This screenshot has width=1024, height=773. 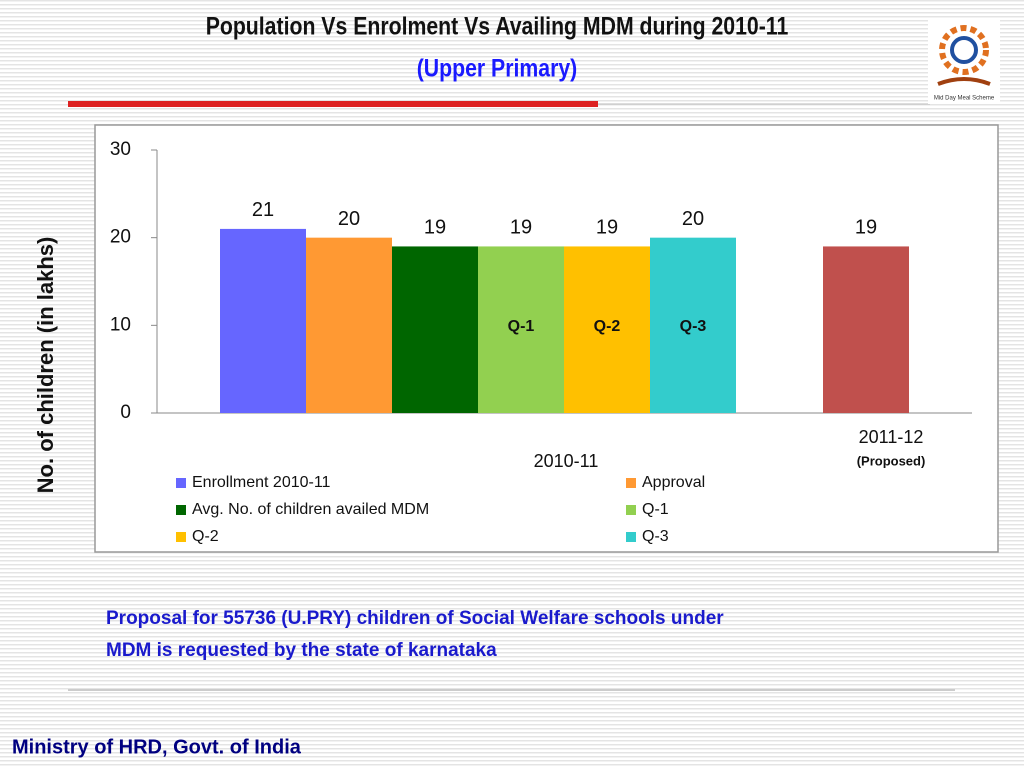 What do you see at coordinates (964, 61) in the screenshot?
I see `logo: Mid Day Meal Scheme` at bounding box center [964, 61].